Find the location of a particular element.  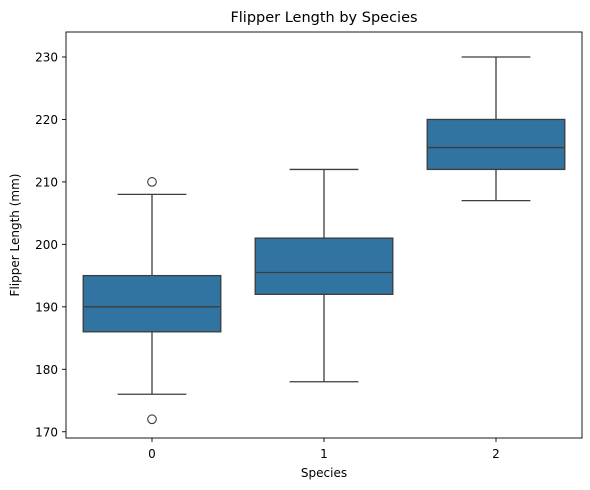

x-axis-label: Species is located at coordinates (324, 473).